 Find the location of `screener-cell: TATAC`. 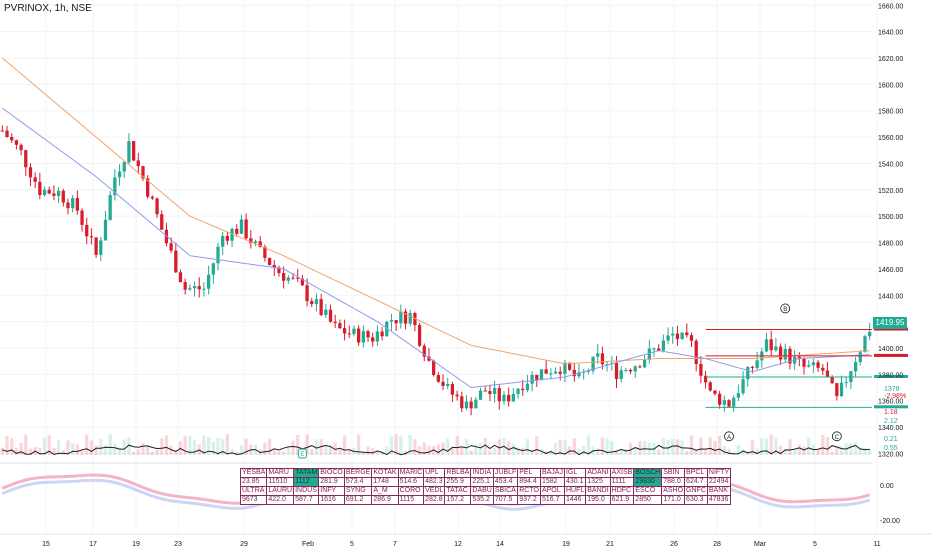

screener-cell: TATAC is located at coordinates (458, 491).